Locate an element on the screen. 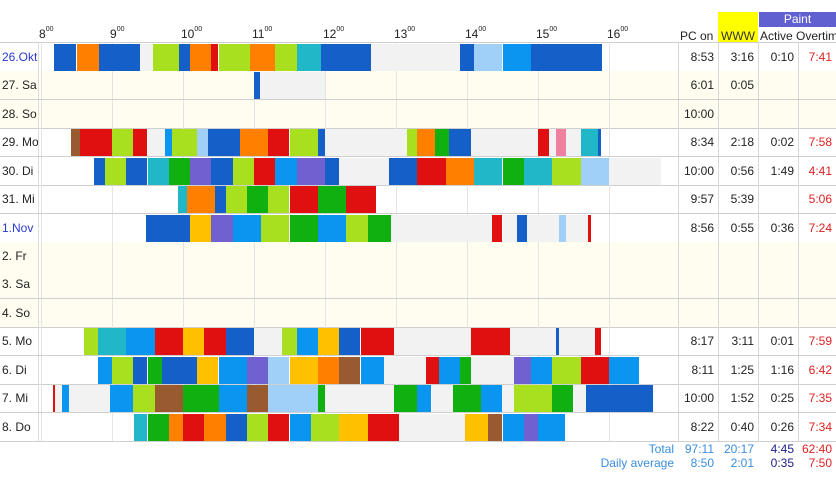  day-row: 6. Di 8:11 1:25 1:16 6:42 is located at coordinates (418, 370).